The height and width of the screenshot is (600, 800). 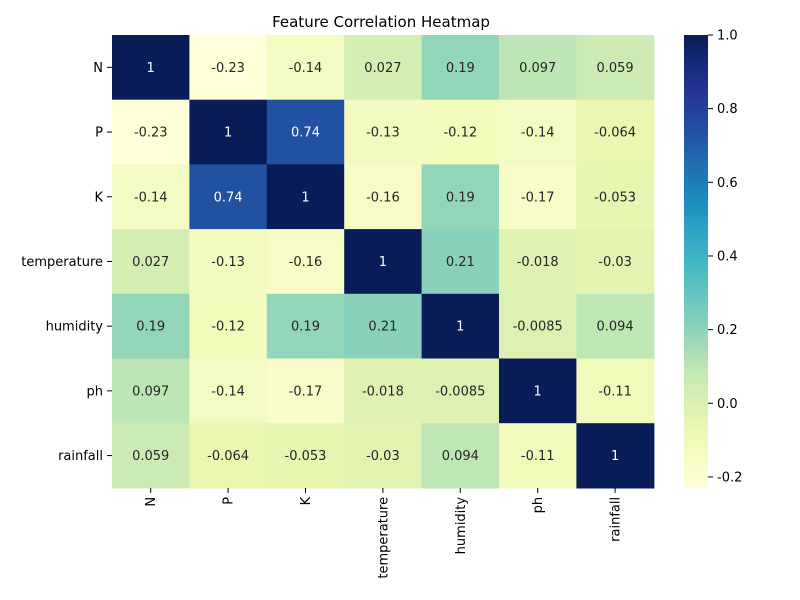 I want to click on colorbar-tick-label: 0.0, so click(x=727, y=404).